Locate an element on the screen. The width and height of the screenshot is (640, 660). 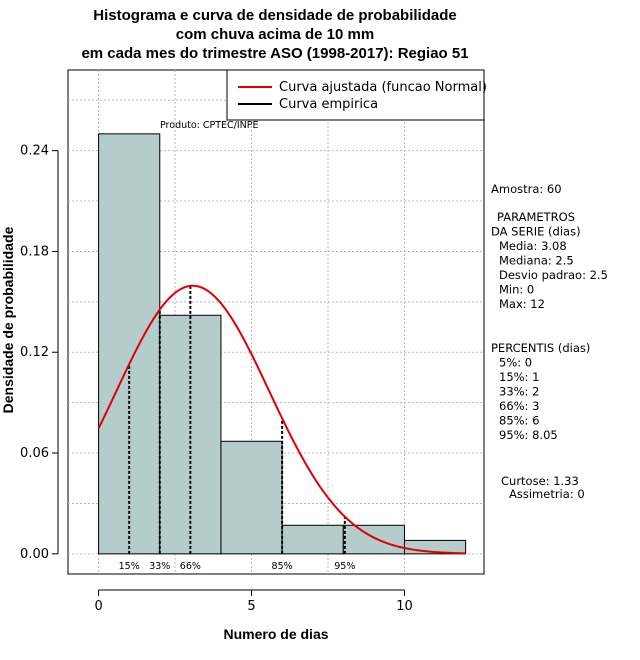
legend-box is located at coordinates (355, 95).